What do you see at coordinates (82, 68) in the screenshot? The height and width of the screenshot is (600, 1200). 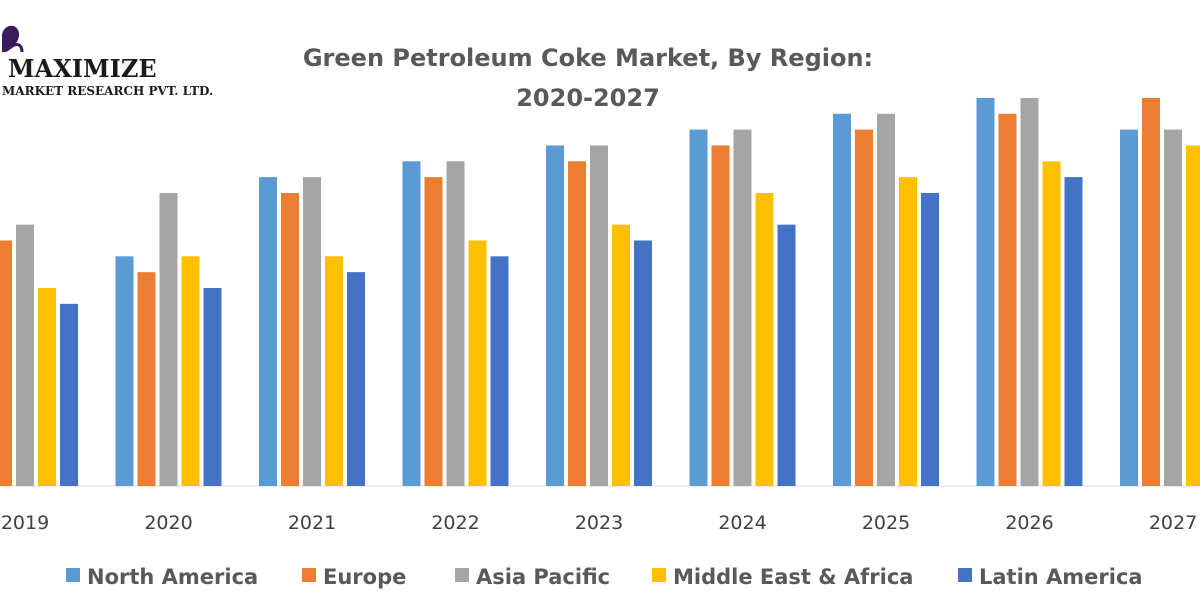 I see `logo-name: MAXIMIZE` at bounding box center [82, 68].